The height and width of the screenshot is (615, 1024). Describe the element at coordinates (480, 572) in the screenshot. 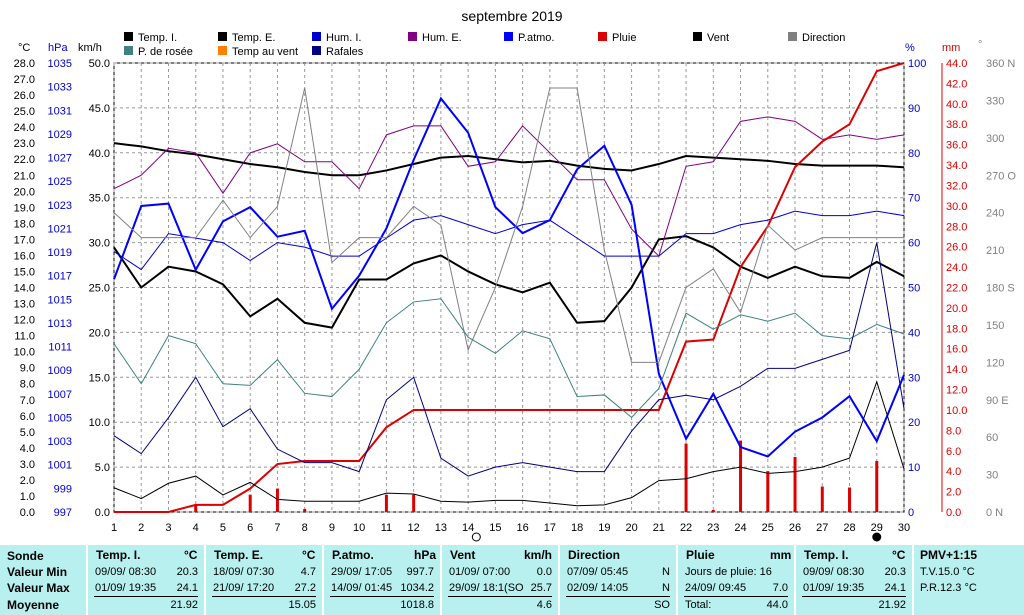

I see `vent-min-date: 01/09/ 07:00` at that location.